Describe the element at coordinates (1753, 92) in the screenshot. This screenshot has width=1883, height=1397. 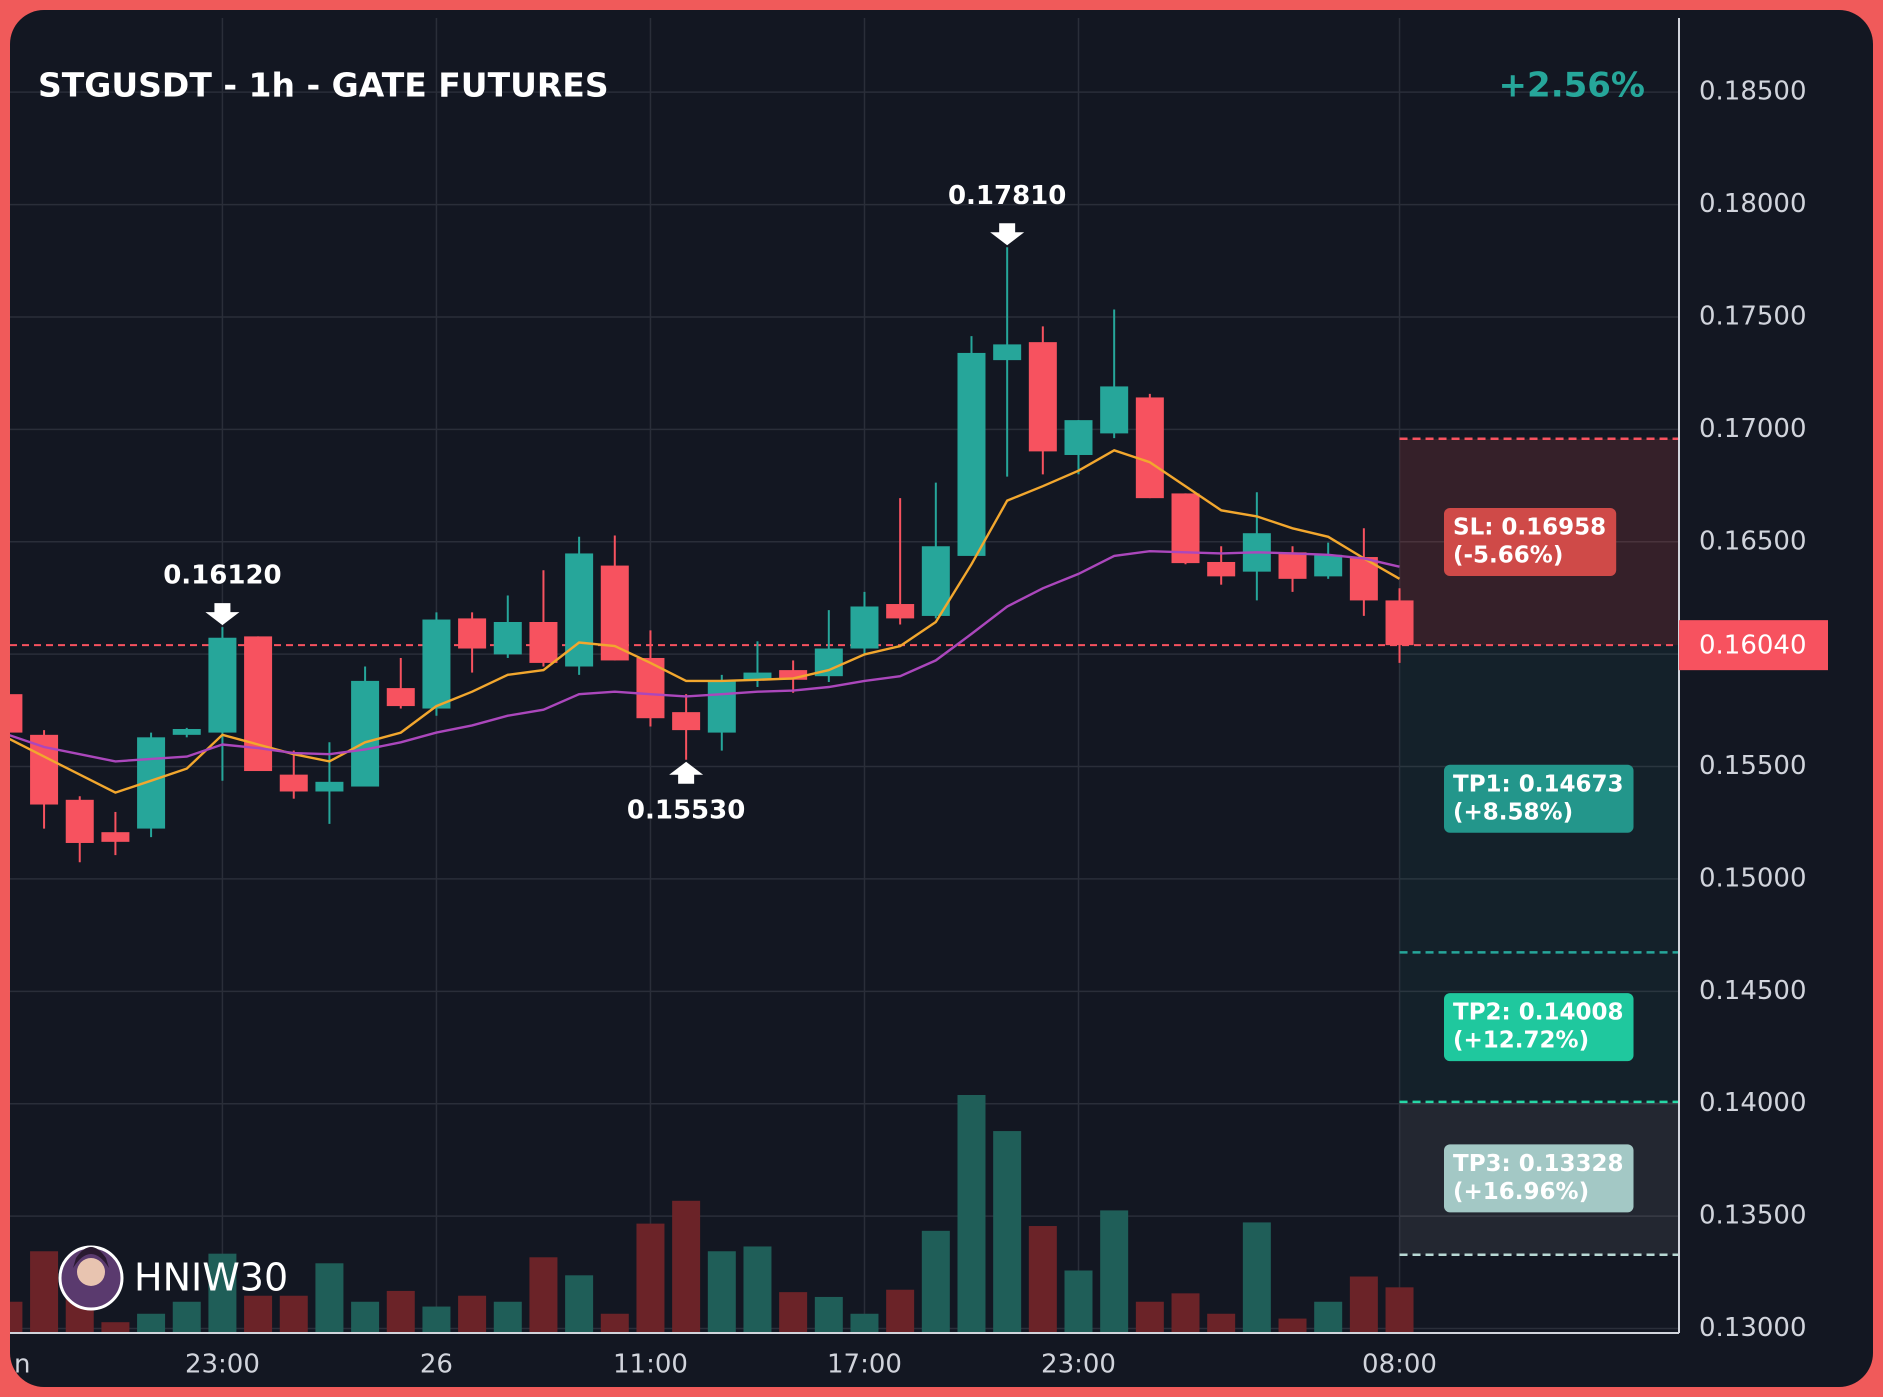
I see `y-tick-label: 0.18500` at that location.